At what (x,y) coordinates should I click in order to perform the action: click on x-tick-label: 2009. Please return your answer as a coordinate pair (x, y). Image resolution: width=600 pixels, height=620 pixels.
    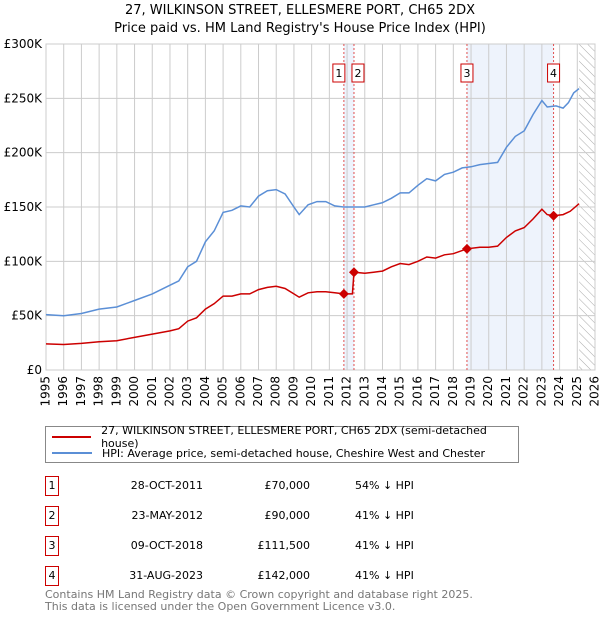
    Looking at the image, I should click on (293, 391).